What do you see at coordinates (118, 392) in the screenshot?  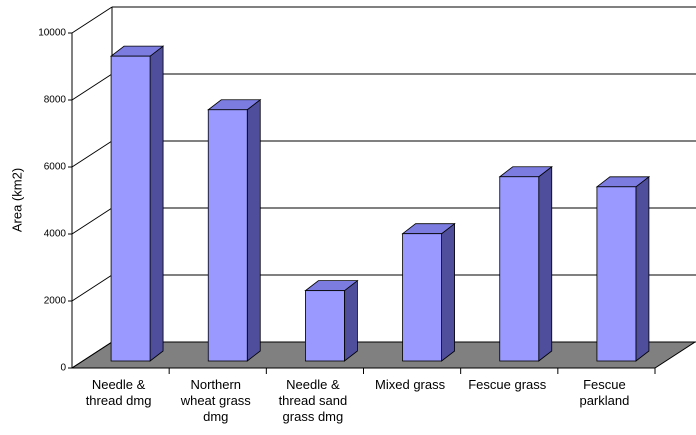 I see `x-tick-label: Needle & thread dmg` at bounding box center [118, 392].